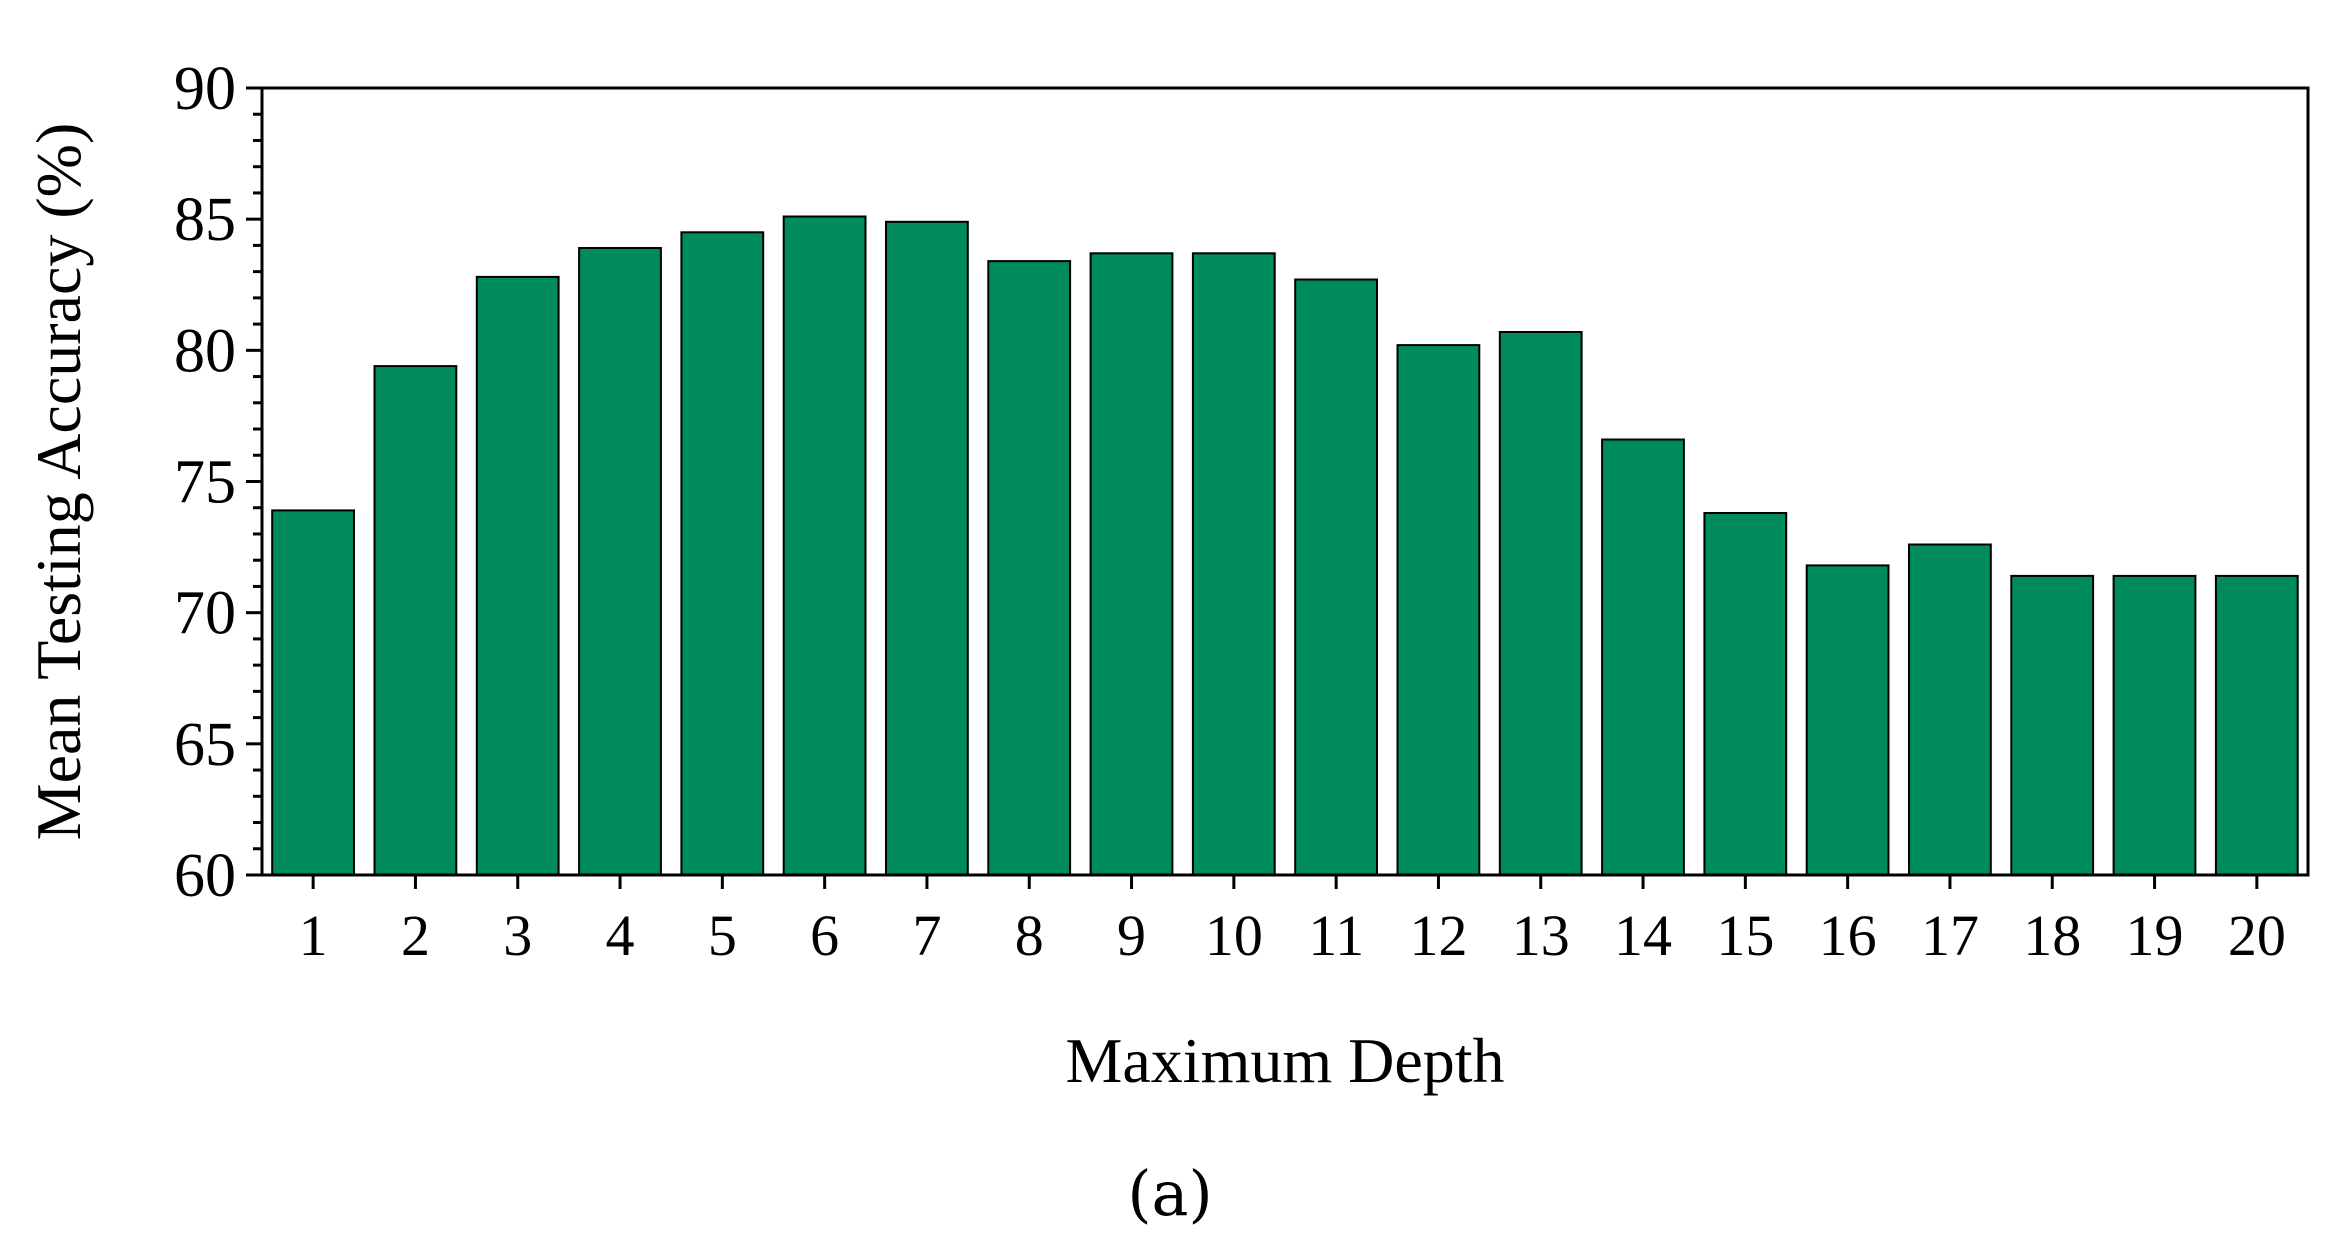 This screenshot has width=2326, height=1258. I want to click on y-tick-label: 75, so click(205, 483).